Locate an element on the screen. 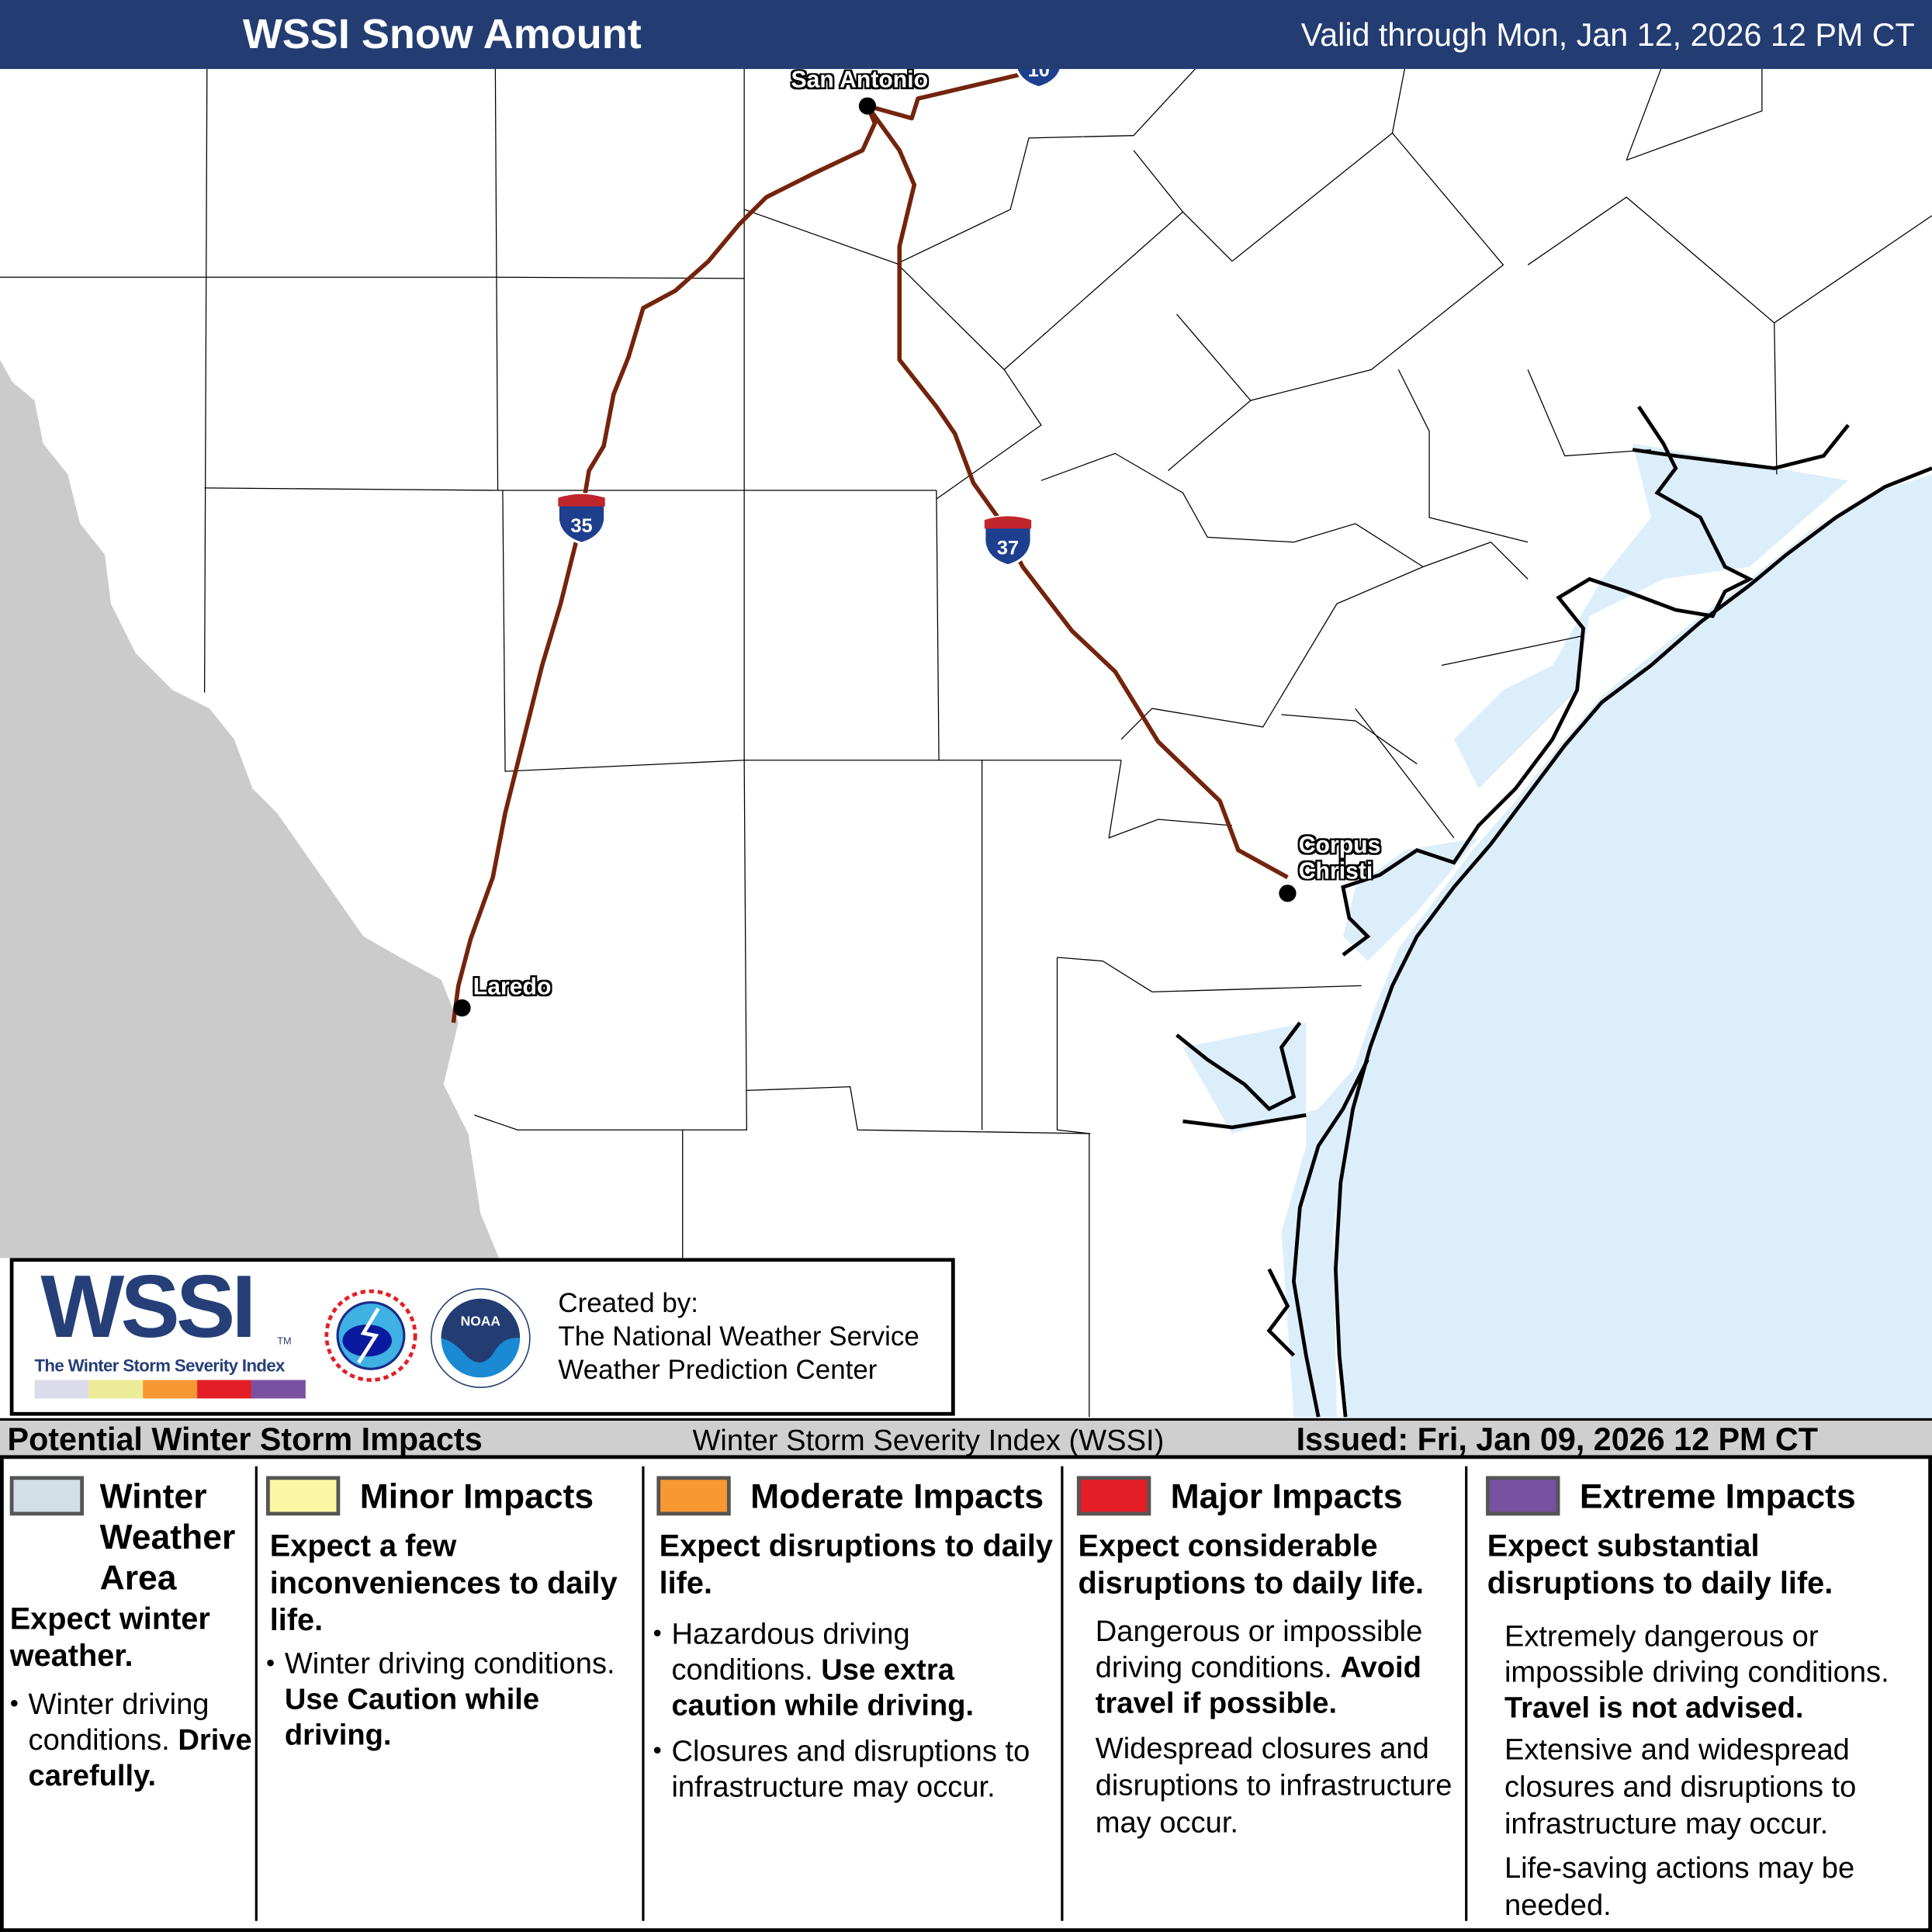  wssi-logo: WSSI is located at coordinates (148, 1307).